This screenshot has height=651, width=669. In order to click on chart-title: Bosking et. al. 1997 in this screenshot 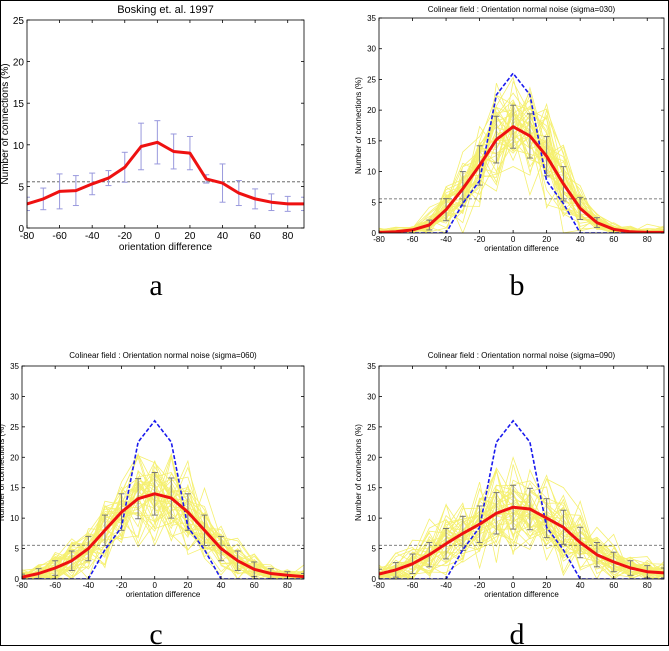, I will do `click(165, 10)`.